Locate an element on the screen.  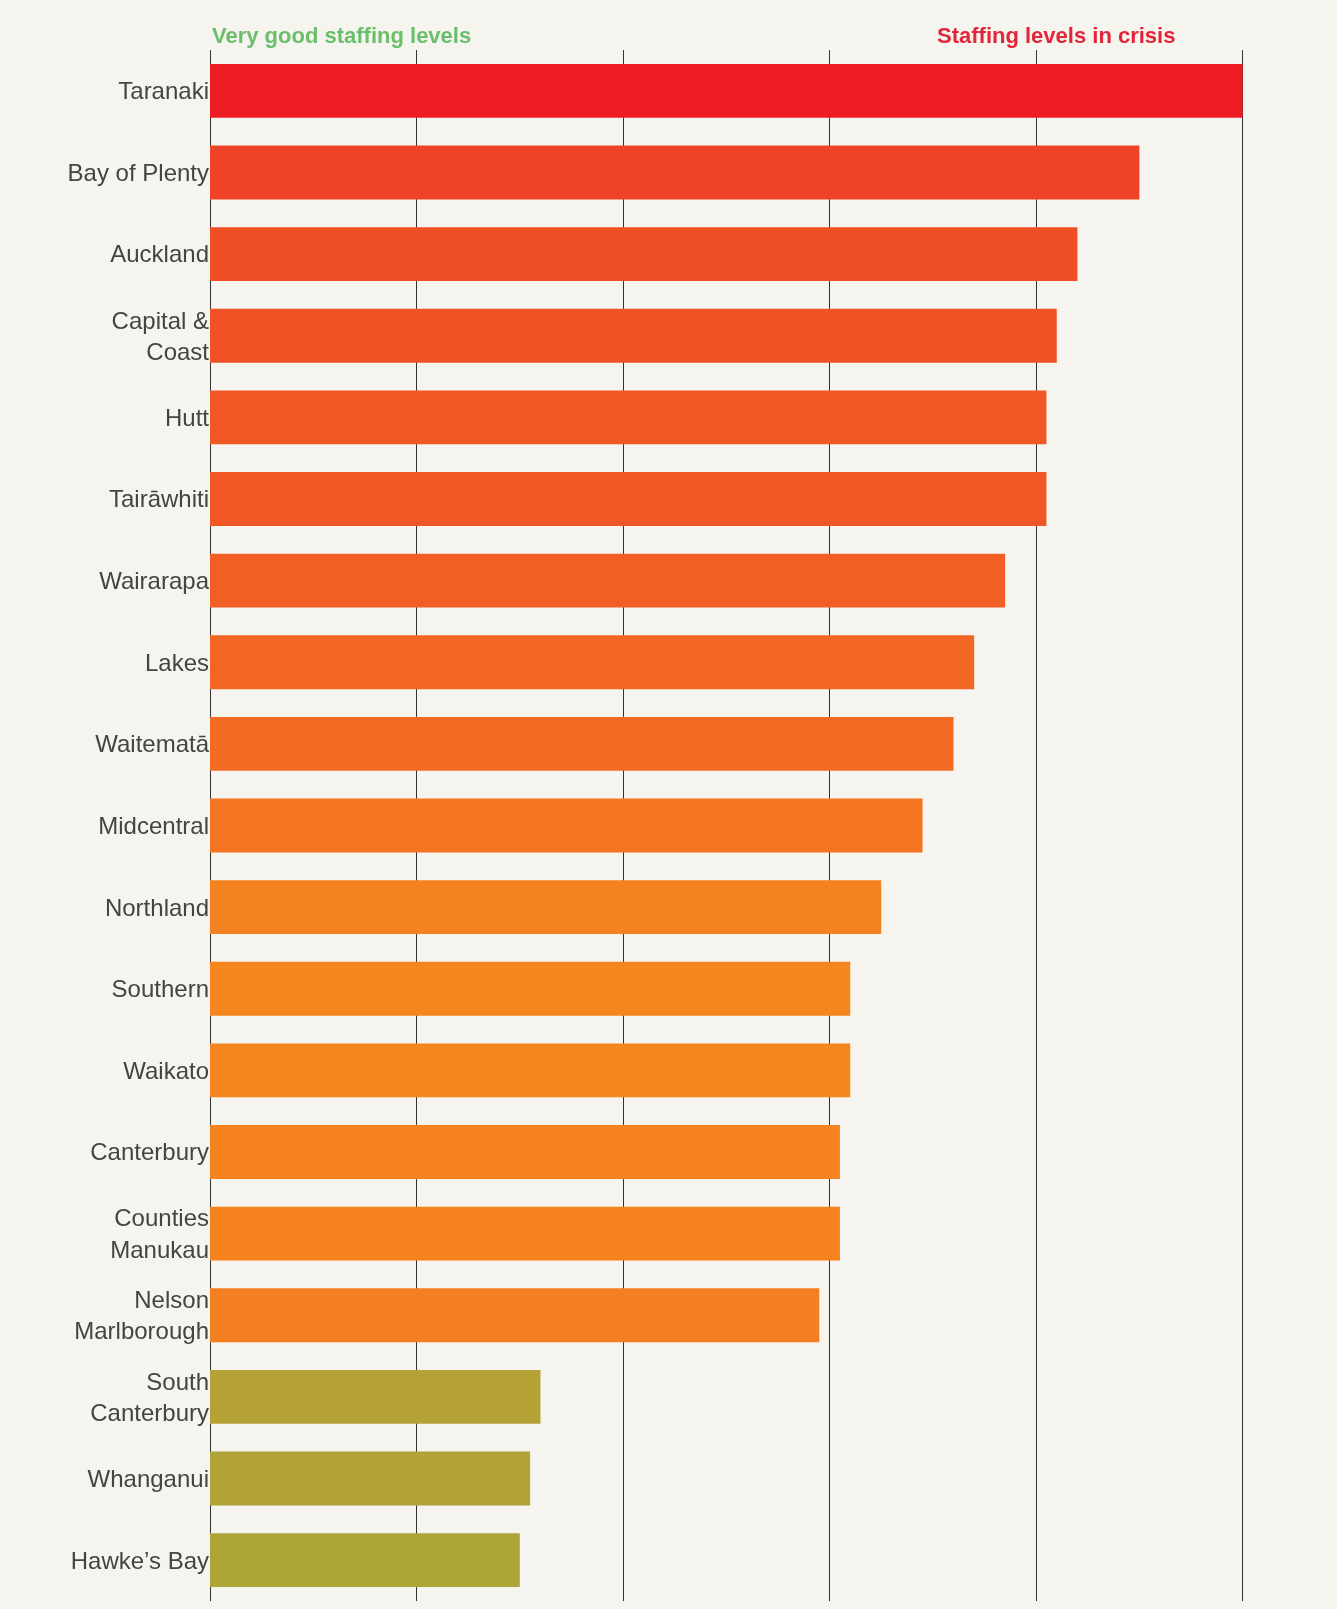
text: Staffing levels in crisis is located at coordinates (1056, 35).